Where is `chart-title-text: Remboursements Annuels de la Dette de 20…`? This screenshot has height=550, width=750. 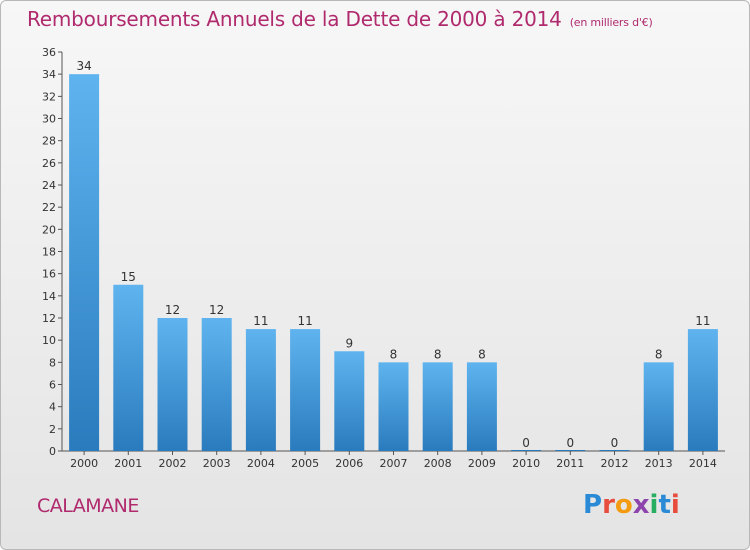
chart-title-text: Remboursements Annuels de la Dette de 20… is located at coordinates (294, 19).